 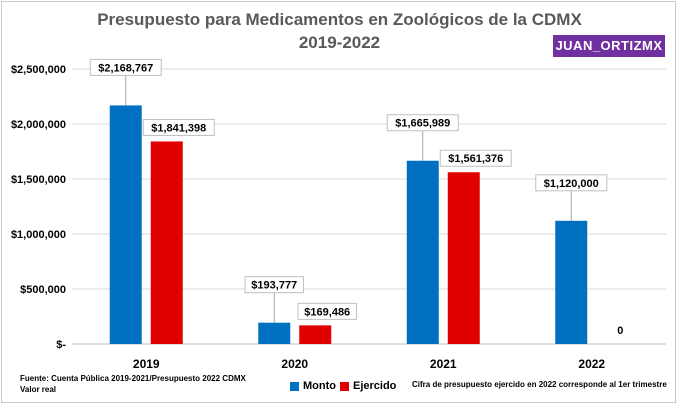 I want to click on x-tick-label: 2019, so click(x=146, y=364).